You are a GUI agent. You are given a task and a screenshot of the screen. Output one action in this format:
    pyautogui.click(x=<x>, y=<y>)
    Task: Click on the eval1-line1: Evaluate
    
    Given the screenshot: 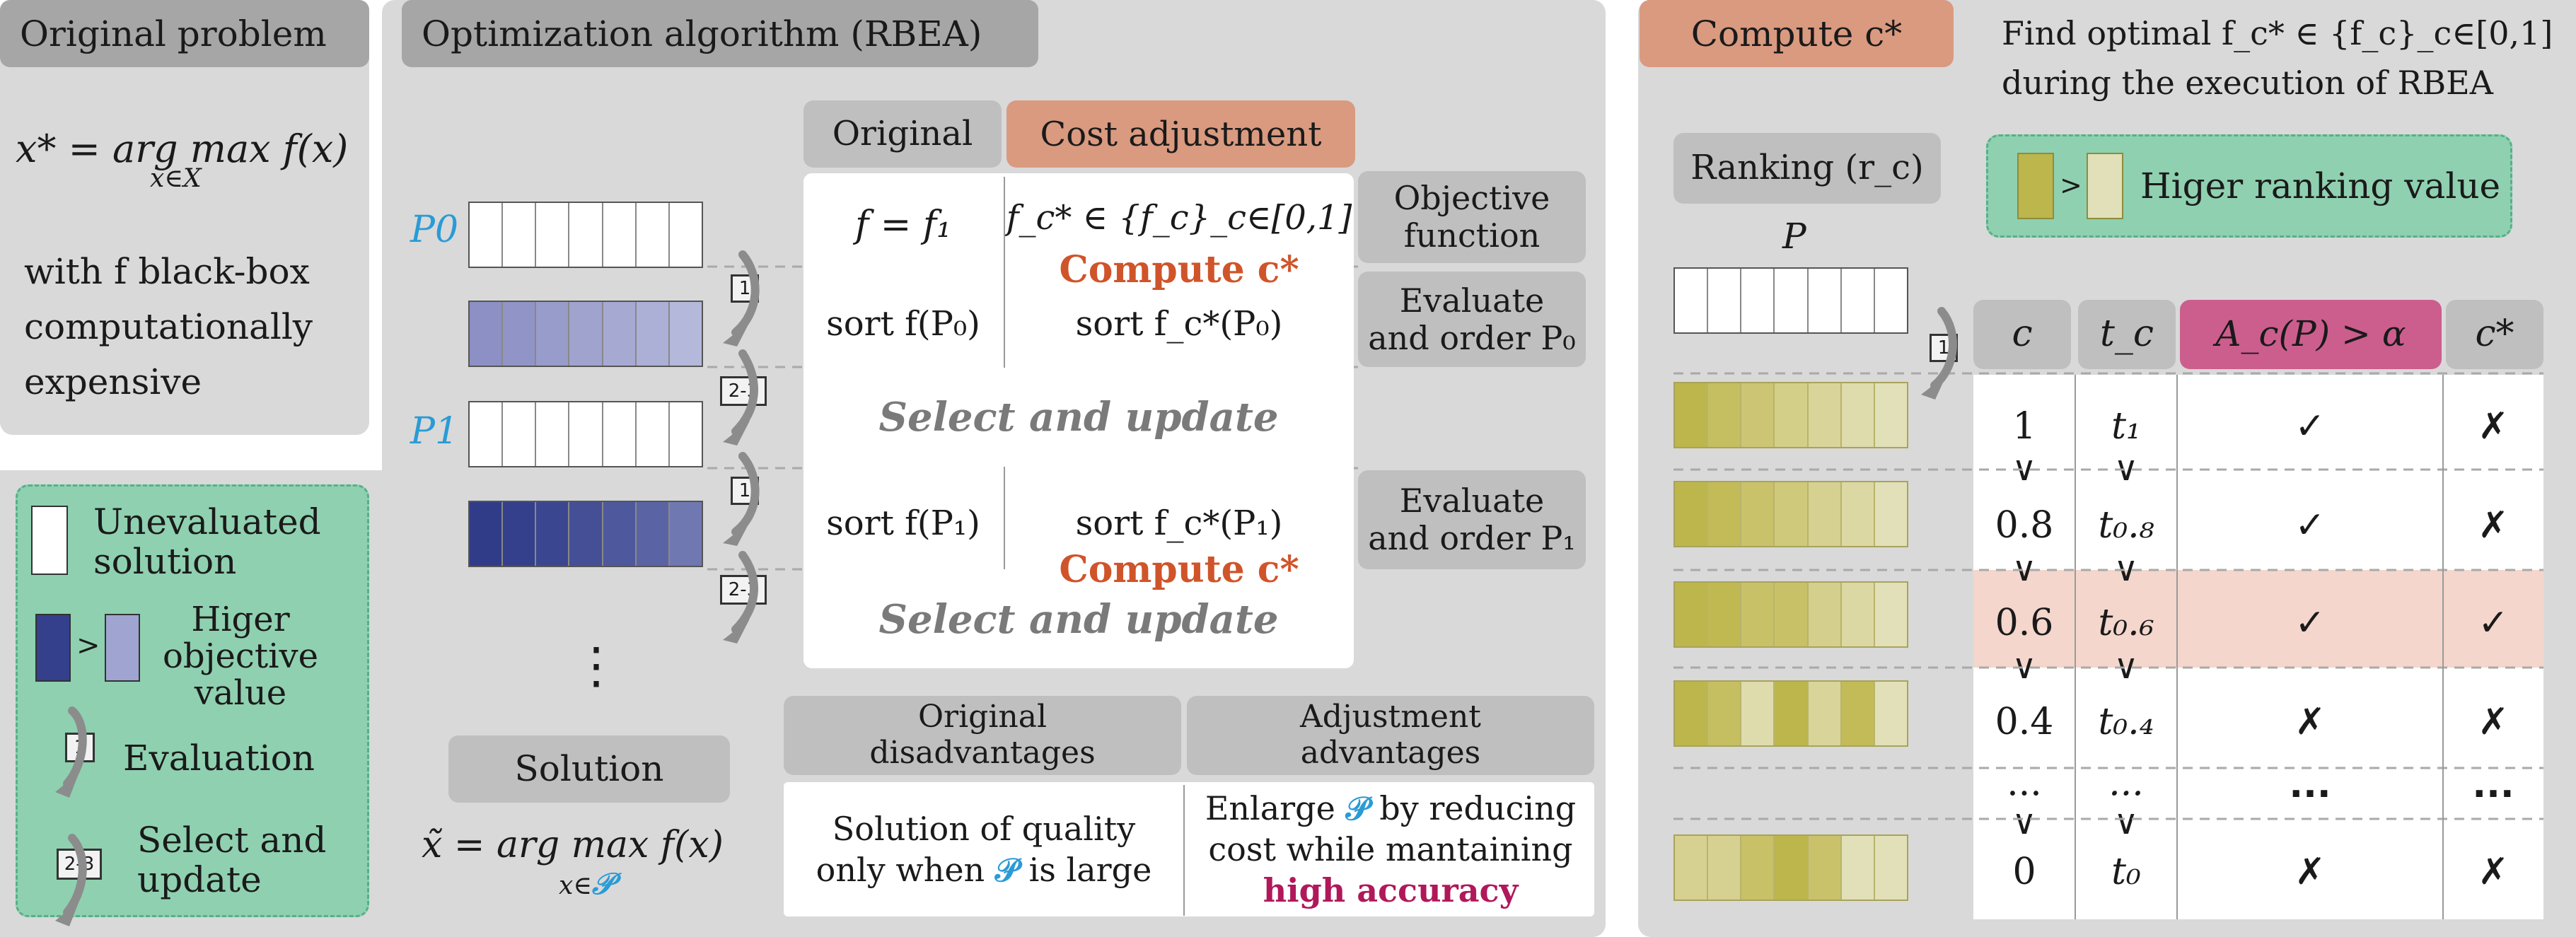 What is the action you would take?
    pyautogui.click(x=1472, y=501)
    